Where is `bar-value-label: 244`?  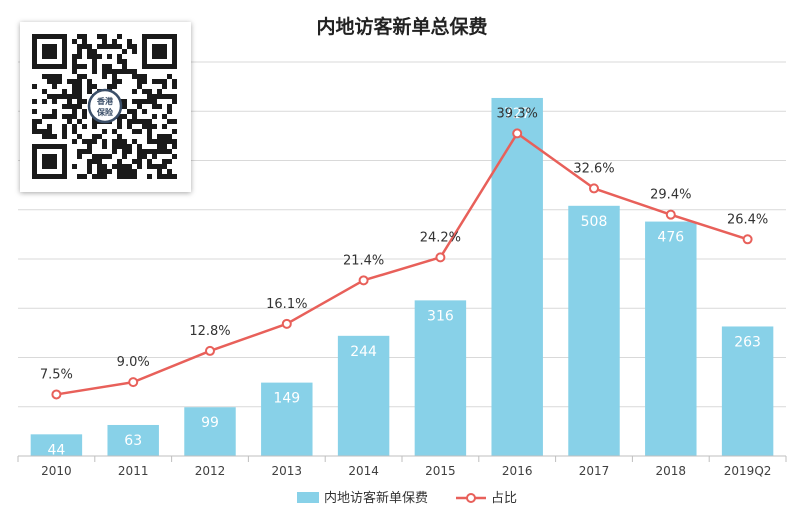
bar-value-label: 244 is located at coordinates (363, 352).